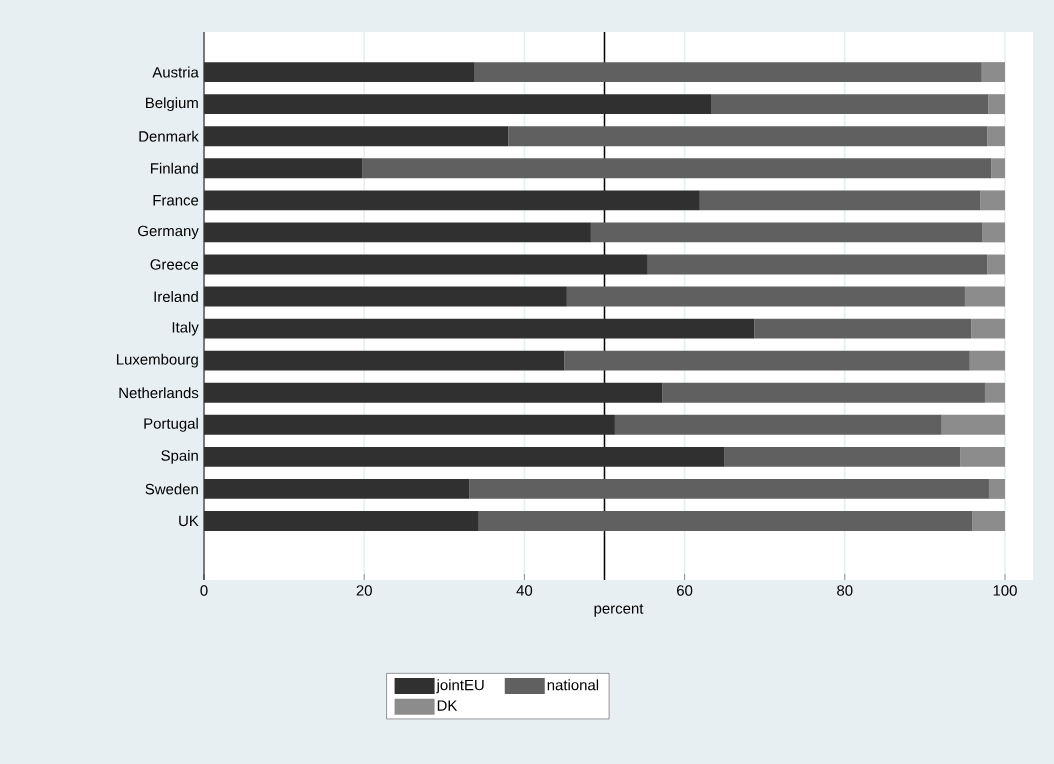  I want to click on x-tick-label: 80, so click(845, 590).